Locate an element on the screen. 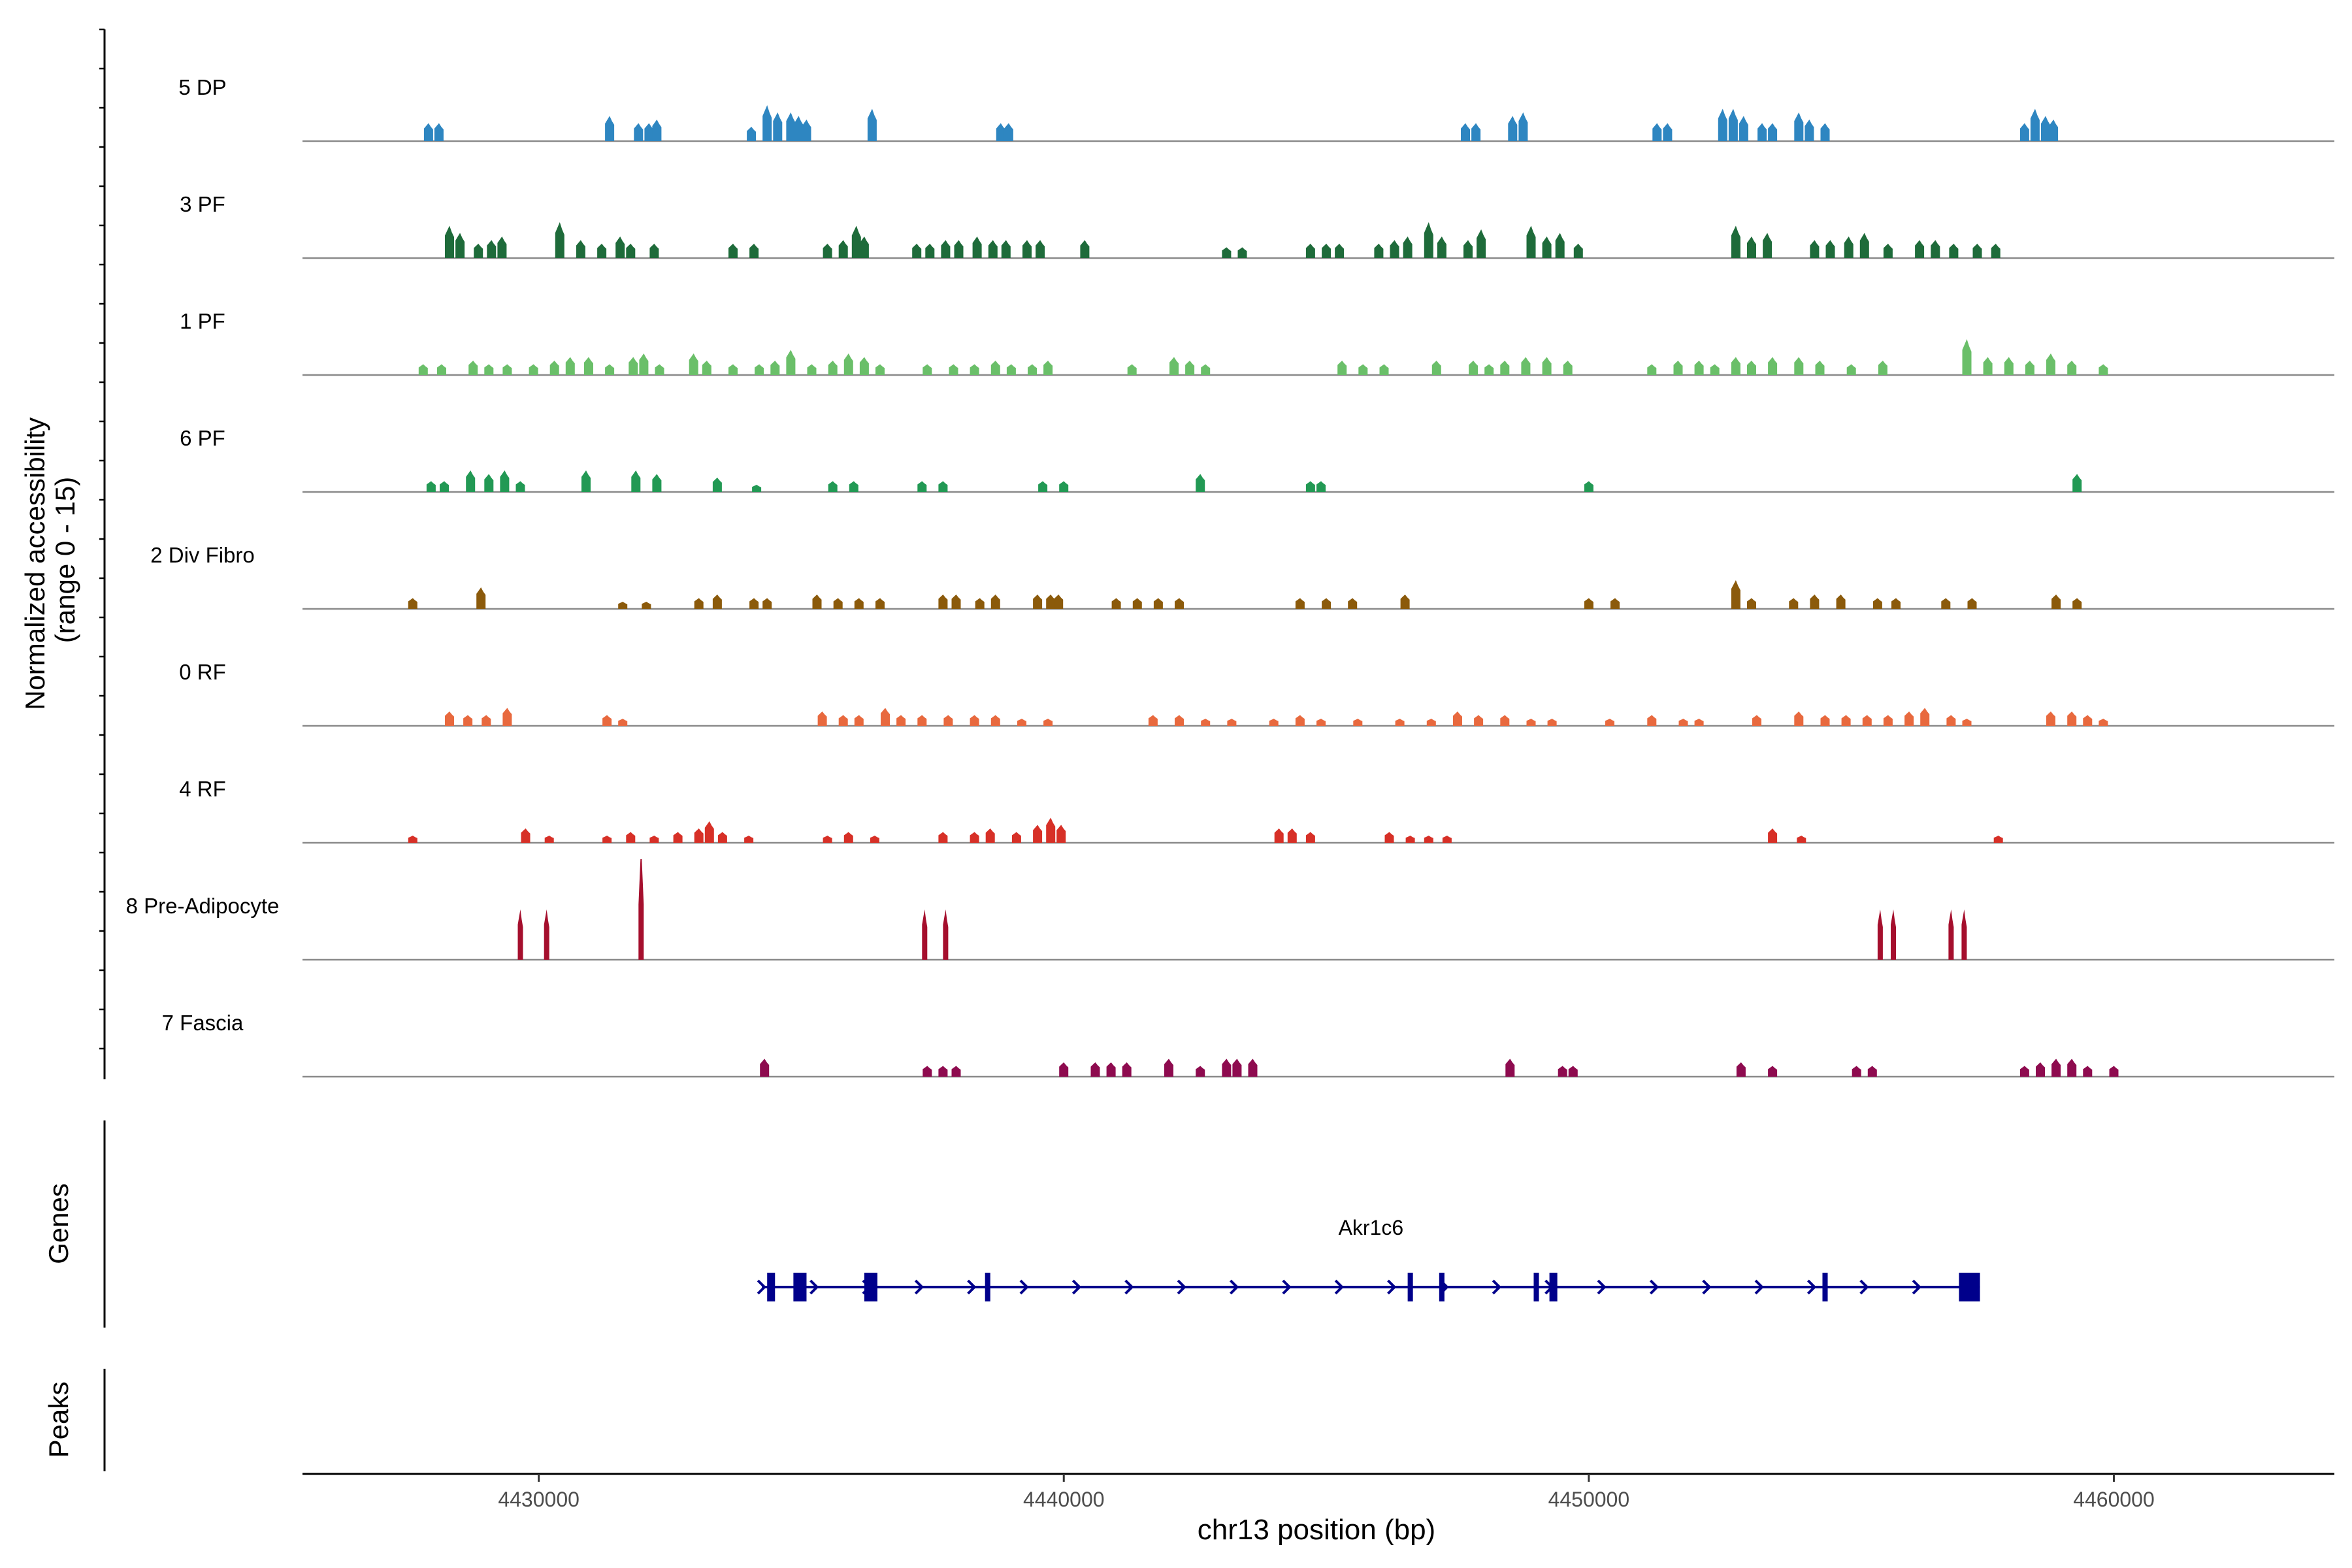 This screenshot has height=1568, width=2352. track-2: 1 PF is located at coordinates (1257, 342).